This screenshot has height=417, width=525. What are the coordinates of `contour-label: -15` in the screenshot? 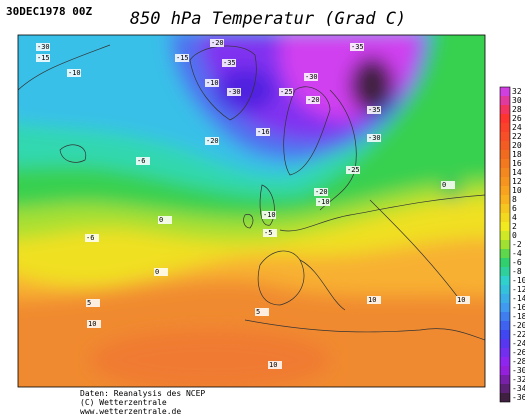 It's located at (43, 58).